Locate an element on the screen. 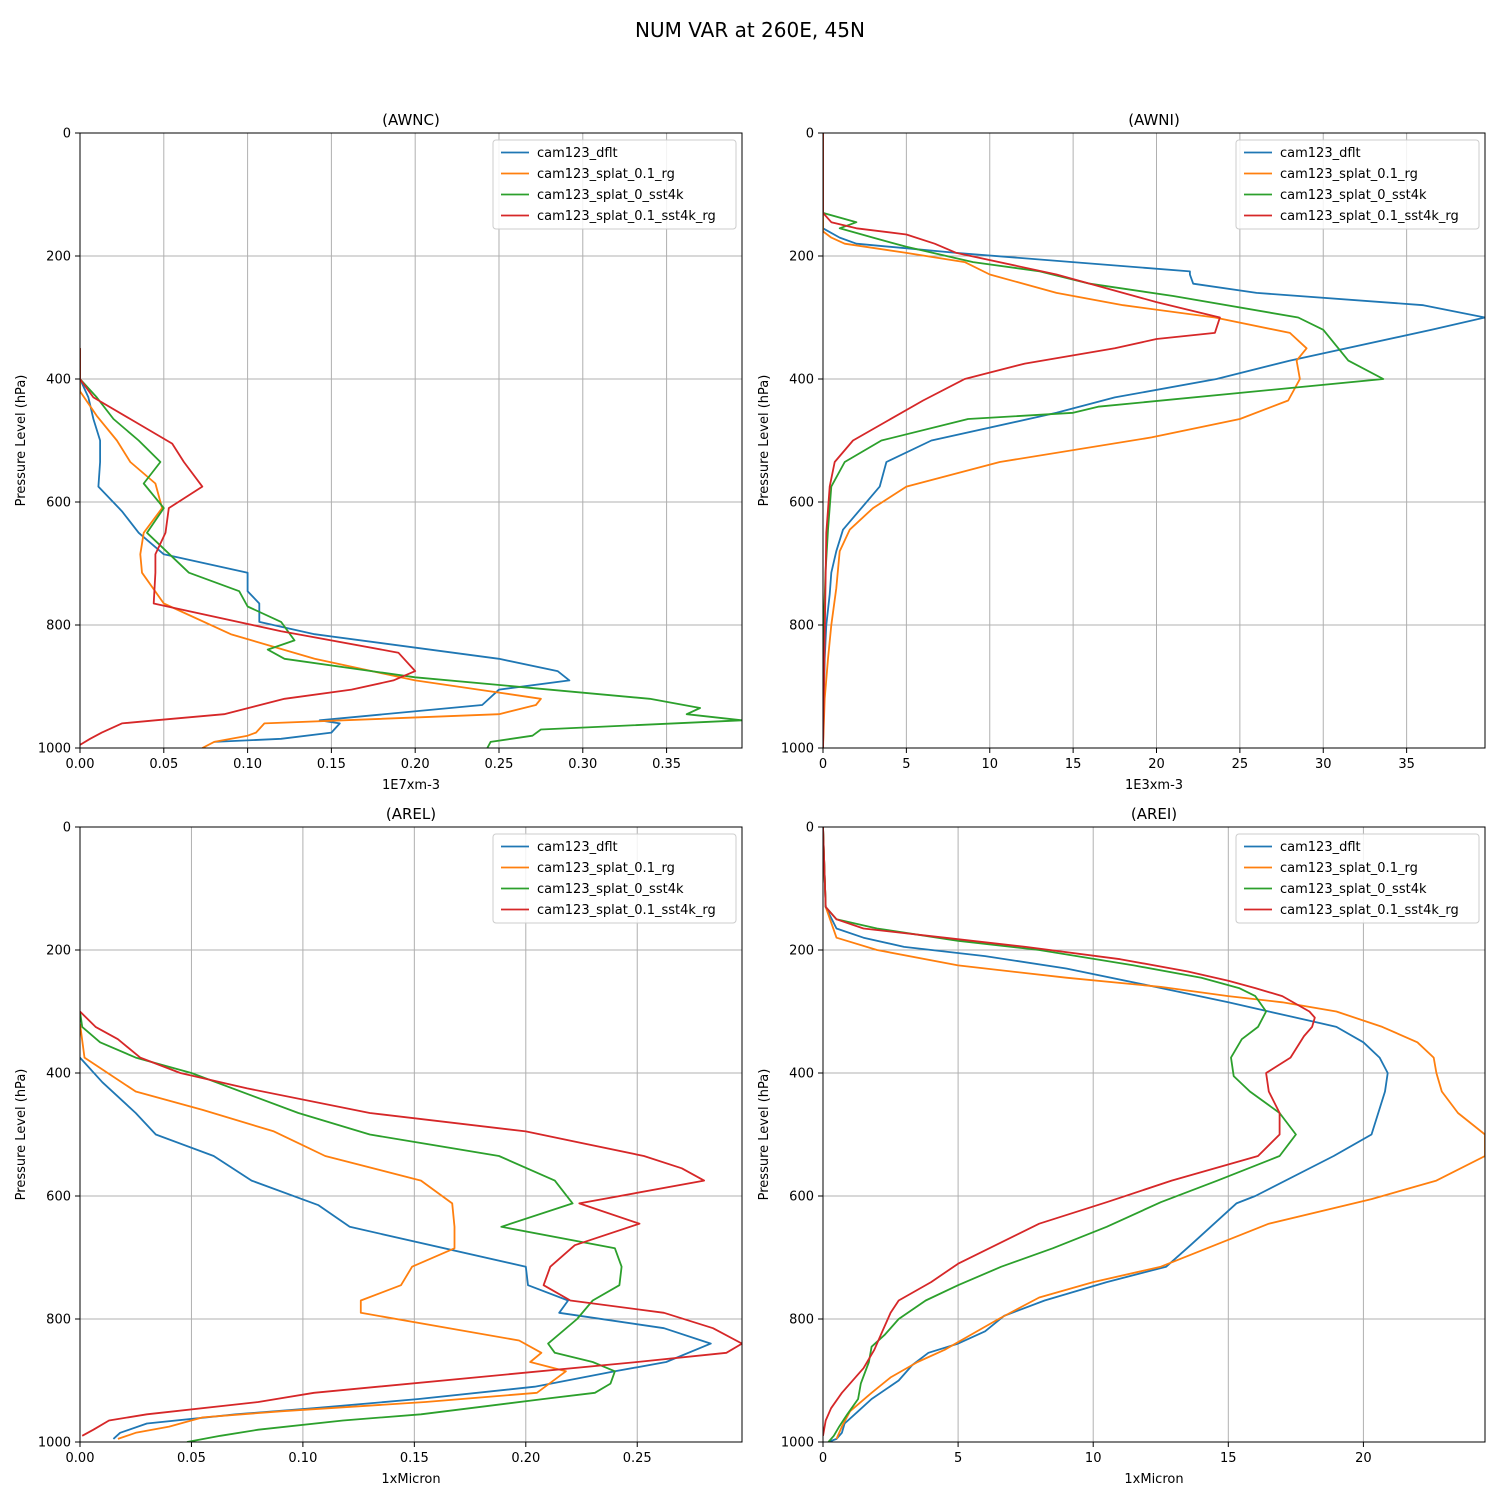 Image resolution: width=1500 pixels, height=1500 pixels. panel-arei-ylabel: Pressure Level (hPa) is located at coordinates (764, 1135).